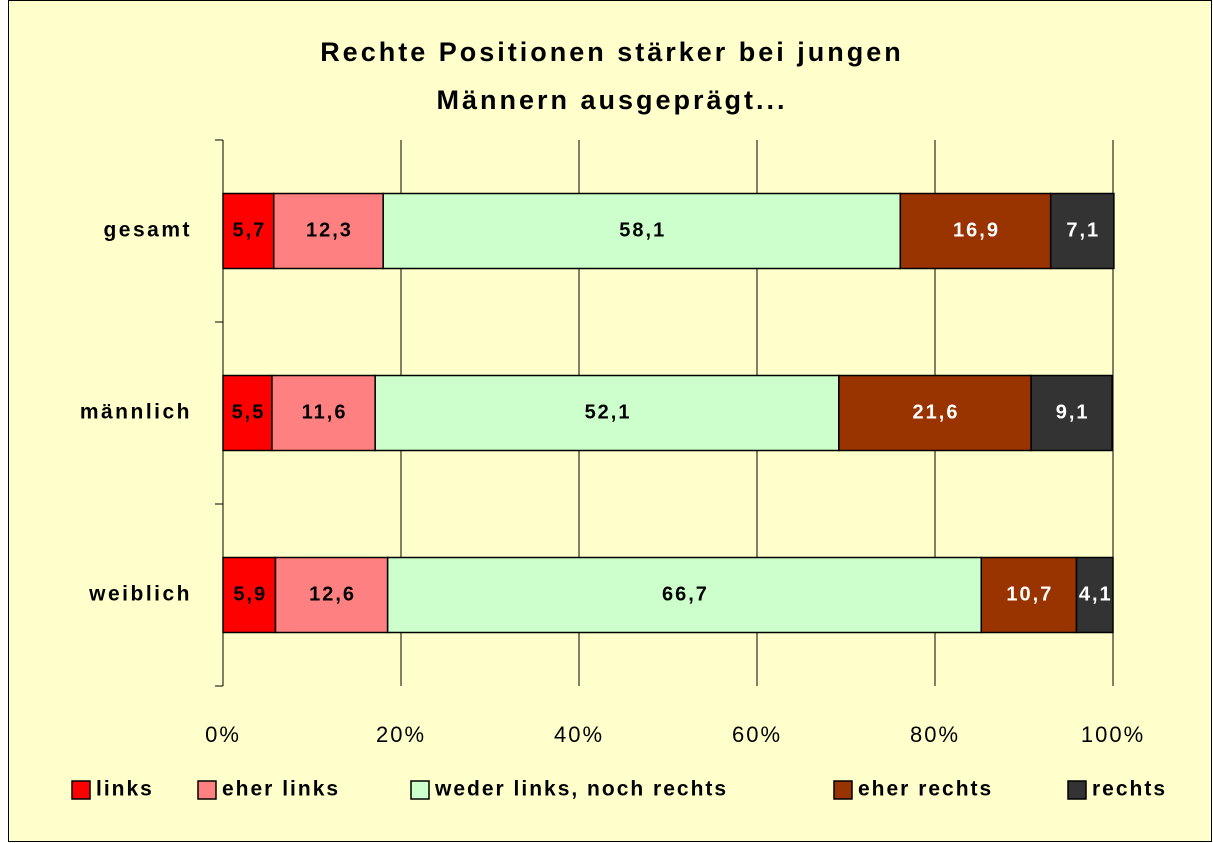 The height and width of the screenshot is (843, 1213). What do you see at coordinates (223, 734) in the screenshot?
I see `x-tick-label: 0%` at bounding box center [223, 734].